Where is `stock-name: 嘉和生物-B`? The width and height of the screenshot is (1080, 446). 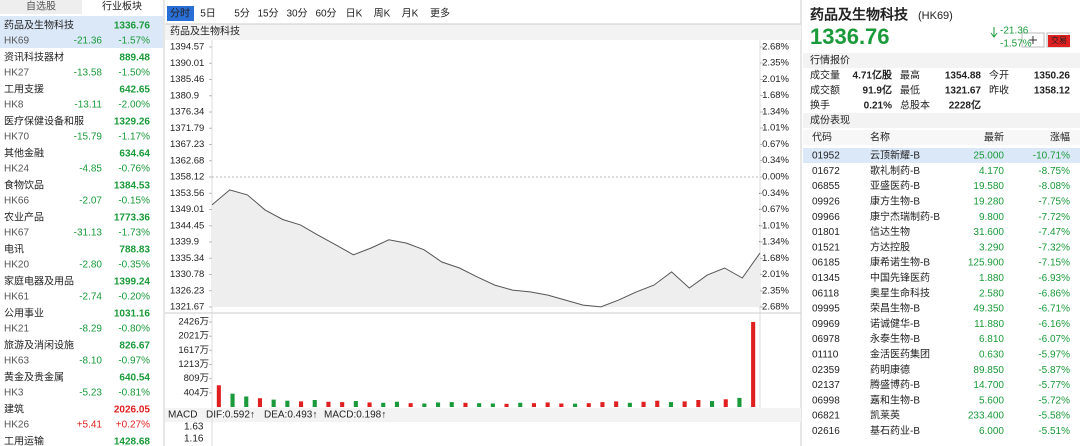
stock-name: 嘉和生物-B is located at coordinates (895, 399).